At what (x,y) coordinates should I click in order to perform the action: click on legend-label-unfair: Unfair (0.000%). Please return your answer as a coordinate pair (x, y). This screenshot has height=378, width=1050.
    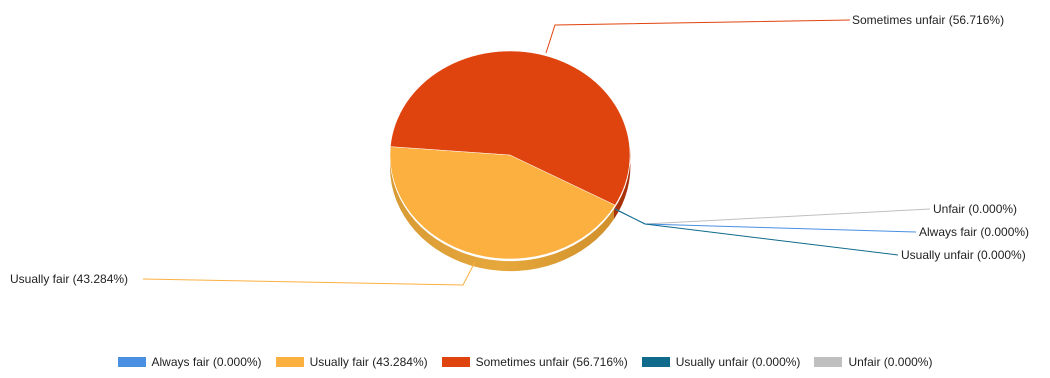
    Looking at the image, I should click on (890, 362).